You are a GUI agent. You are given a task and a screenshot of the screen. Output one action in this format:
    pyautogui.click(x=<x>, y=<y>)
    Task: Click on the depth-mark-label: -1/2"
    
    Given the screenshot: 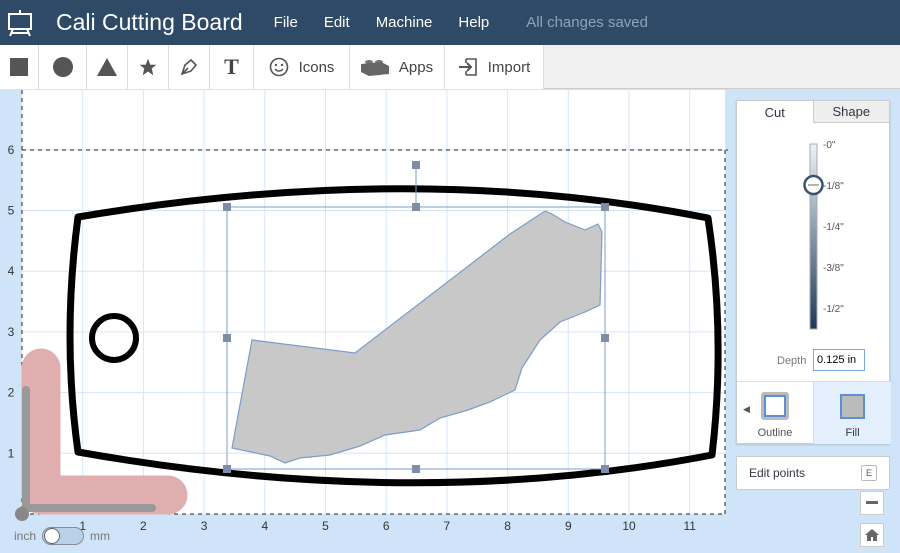 What is the action you would take?
    pyautogui.click(x=833, y=309)
    